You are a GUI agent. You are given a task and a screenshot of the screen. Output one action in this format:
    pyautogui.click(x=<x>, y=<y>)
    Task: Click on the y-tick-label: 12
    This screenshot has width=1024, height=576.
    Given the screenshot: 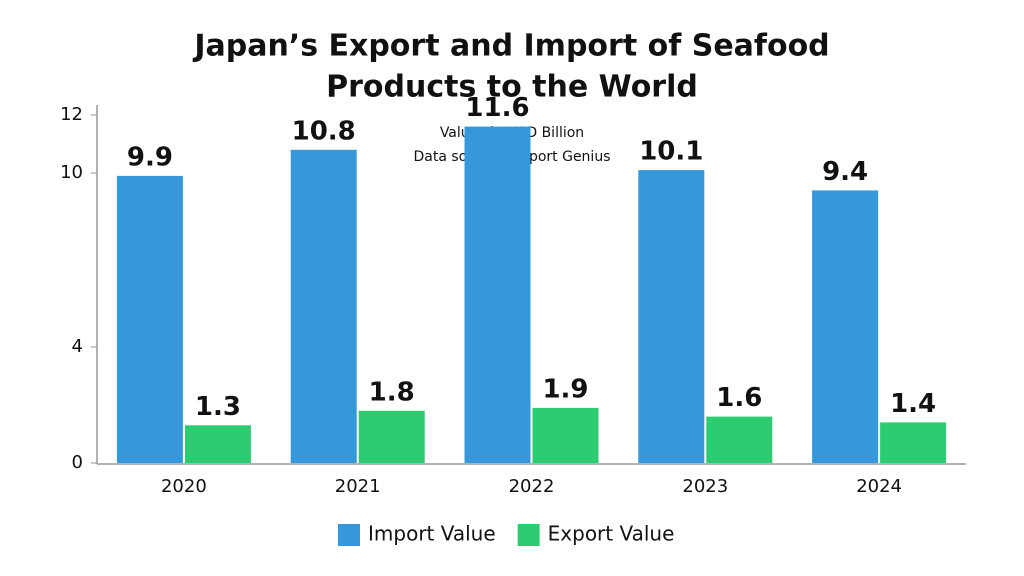 What is the action you would take?
    pyautogui.click(x=71, y=114)
    